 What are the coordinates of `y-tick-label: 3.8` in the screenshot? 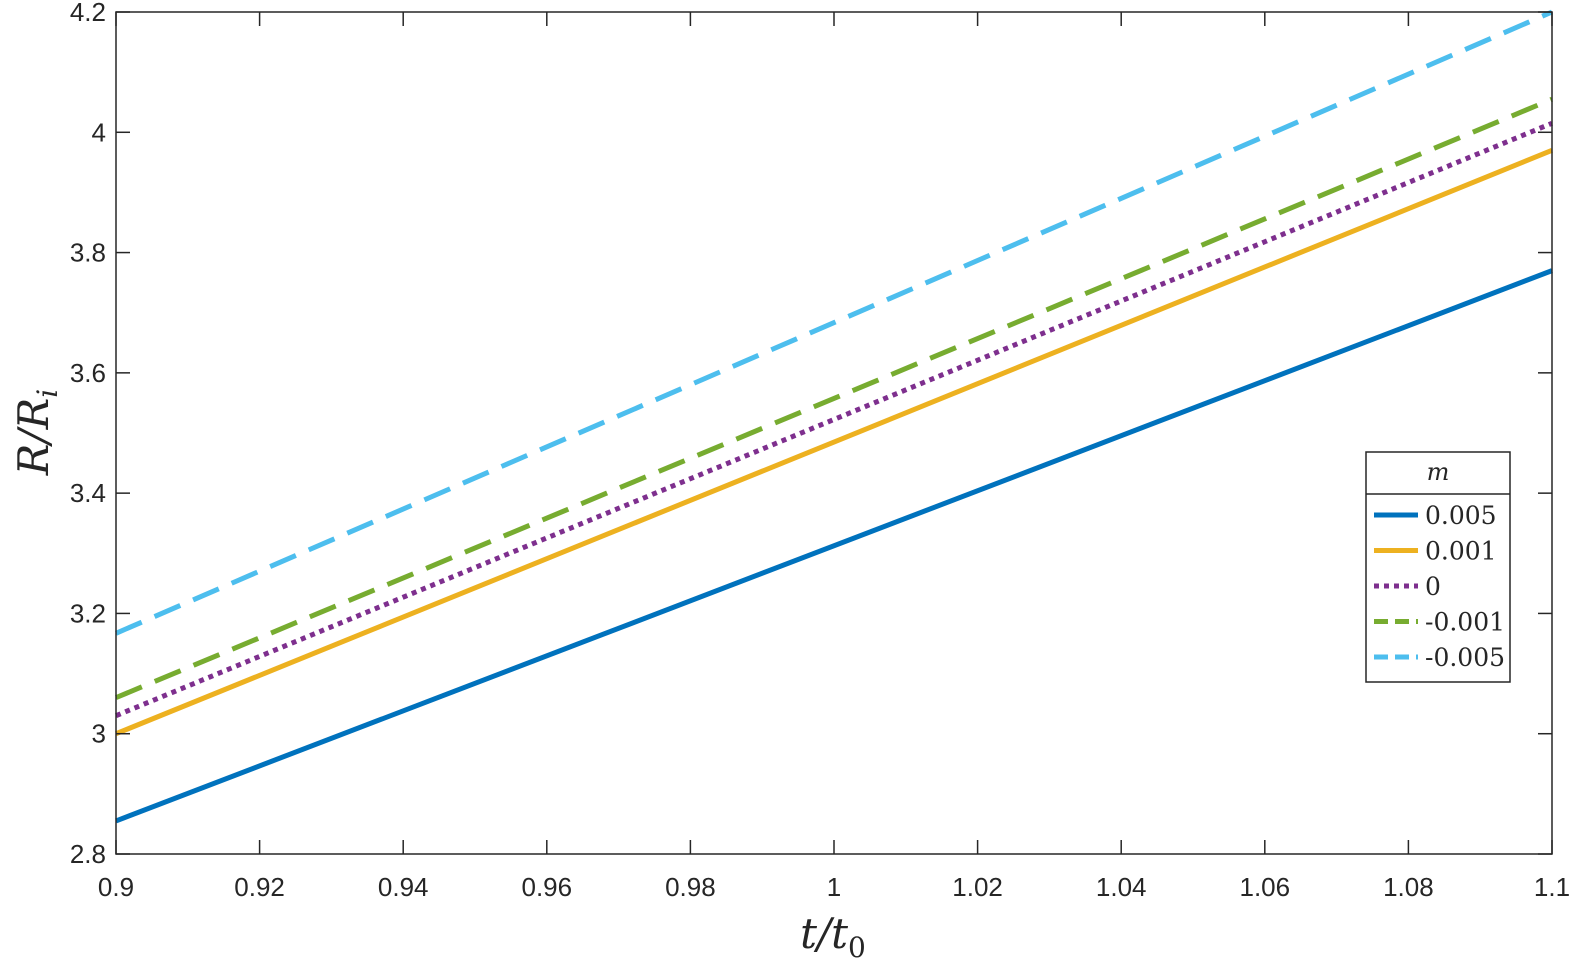 It's located at (88, 253).